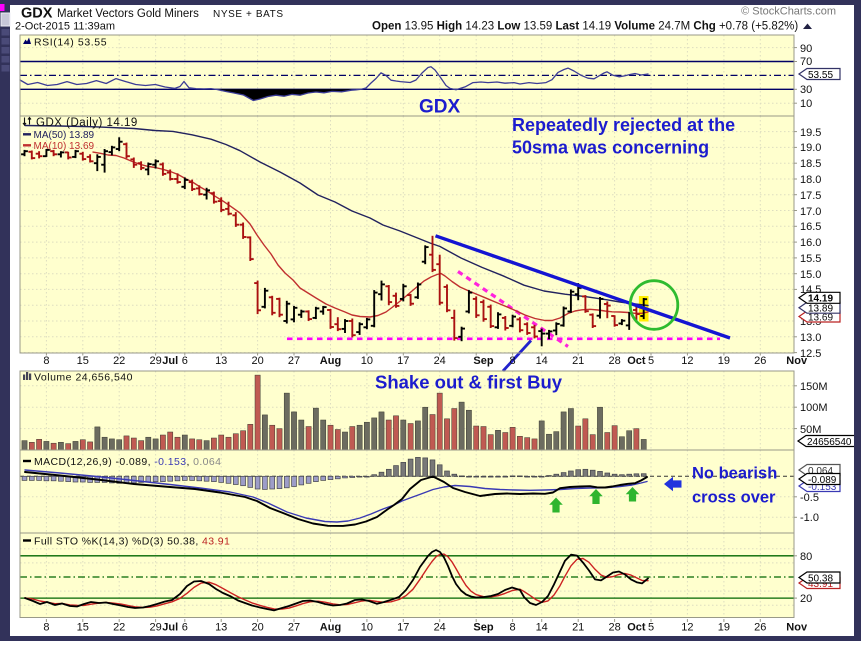  What do you see at coordinates (810, 243) in the screenshot?
I see `svg-text: 16.0` at bounding box center [810, 243].